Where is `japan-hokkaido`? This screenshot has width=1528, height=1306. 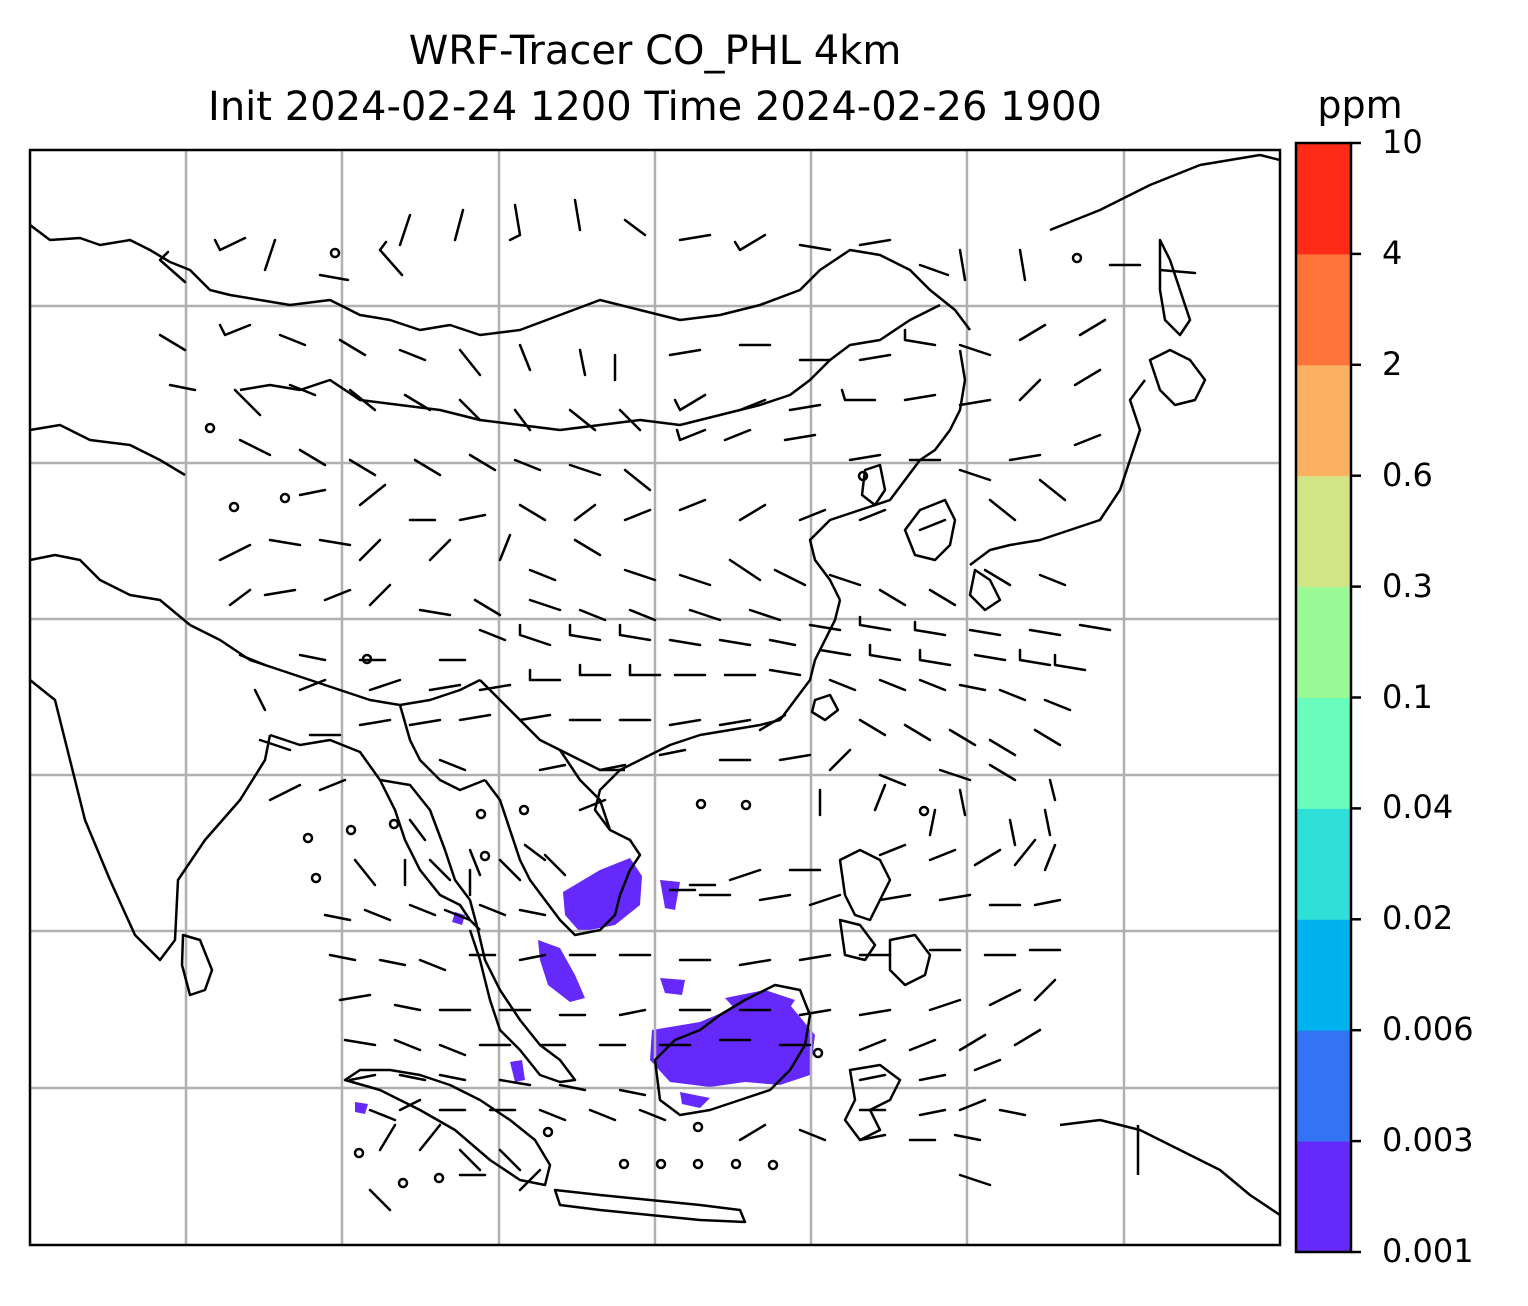
japan-hokkaido is located at coordinates (1177, 377).